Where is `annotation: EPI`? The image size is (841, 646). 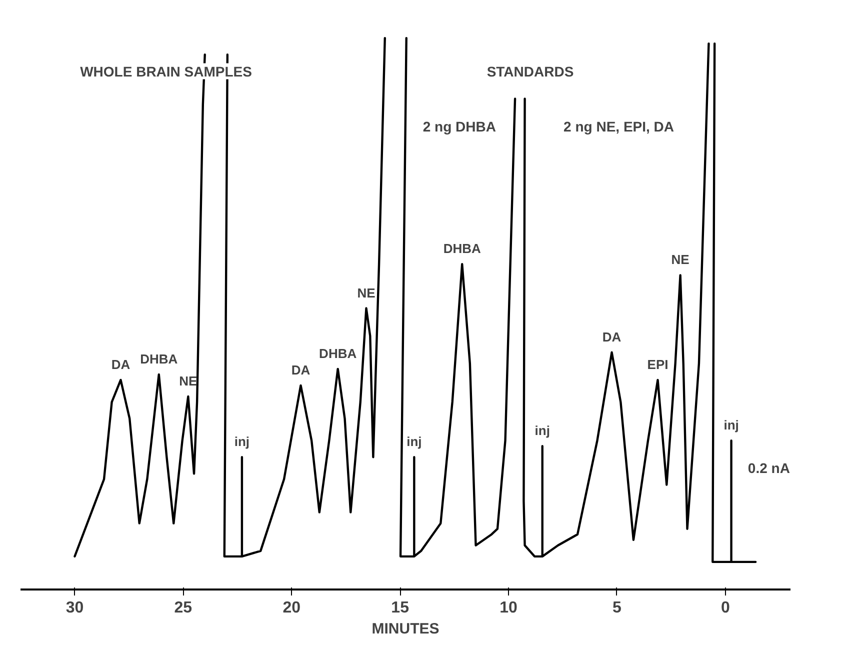
annotation: EPI is located at coordinates (657, 364).